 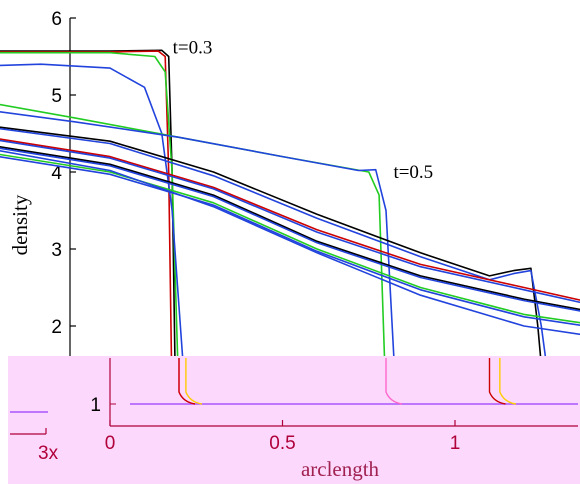 What do you see at coordinates (56, 19) in the screenshot?
I see `y-tick-label: 6` at bounding box center [56, 19].